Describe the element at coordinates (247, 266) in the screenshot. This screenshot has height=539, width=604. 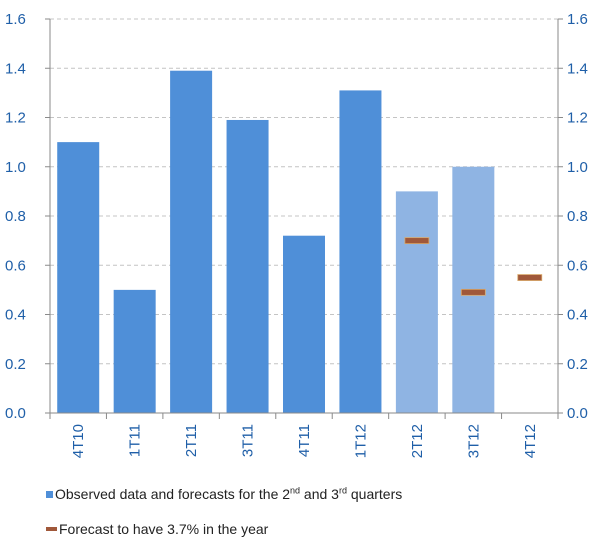
I see `bar-3T11` at that location.